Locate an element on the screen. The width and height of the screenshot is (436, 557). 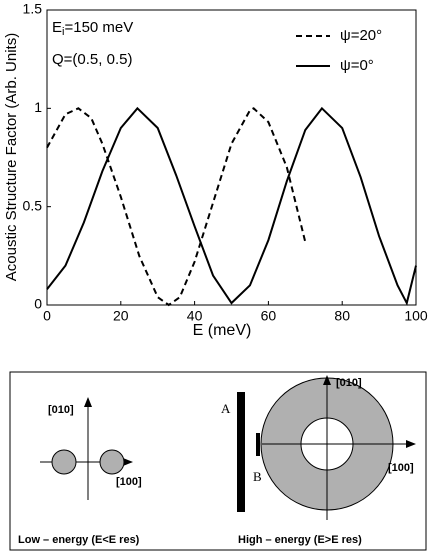
x-tick-label: 60 is located at coordinates (269, 316).